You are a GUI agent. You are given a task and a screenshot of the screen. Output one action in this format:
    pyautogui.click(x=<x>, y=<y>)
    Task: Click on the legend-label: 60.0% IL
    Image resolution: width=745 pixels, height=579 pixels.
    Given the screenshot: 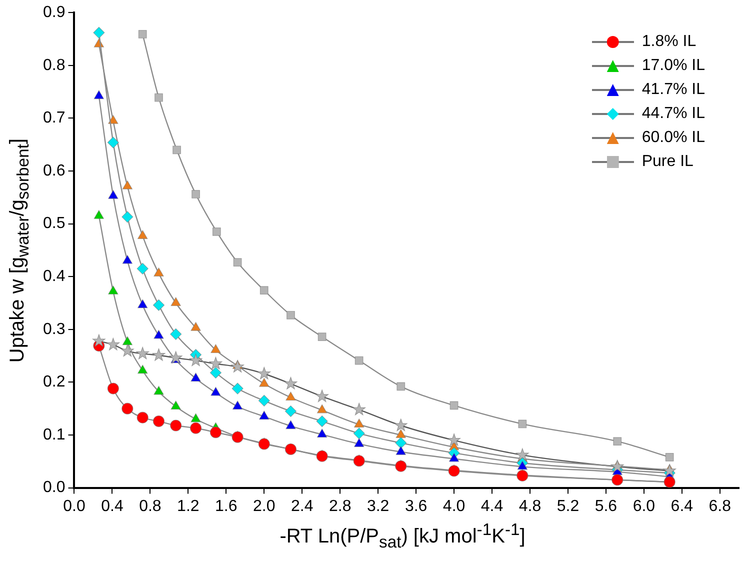 What is the action you would take?
    pyautogui.click(x=673, y=138)
    